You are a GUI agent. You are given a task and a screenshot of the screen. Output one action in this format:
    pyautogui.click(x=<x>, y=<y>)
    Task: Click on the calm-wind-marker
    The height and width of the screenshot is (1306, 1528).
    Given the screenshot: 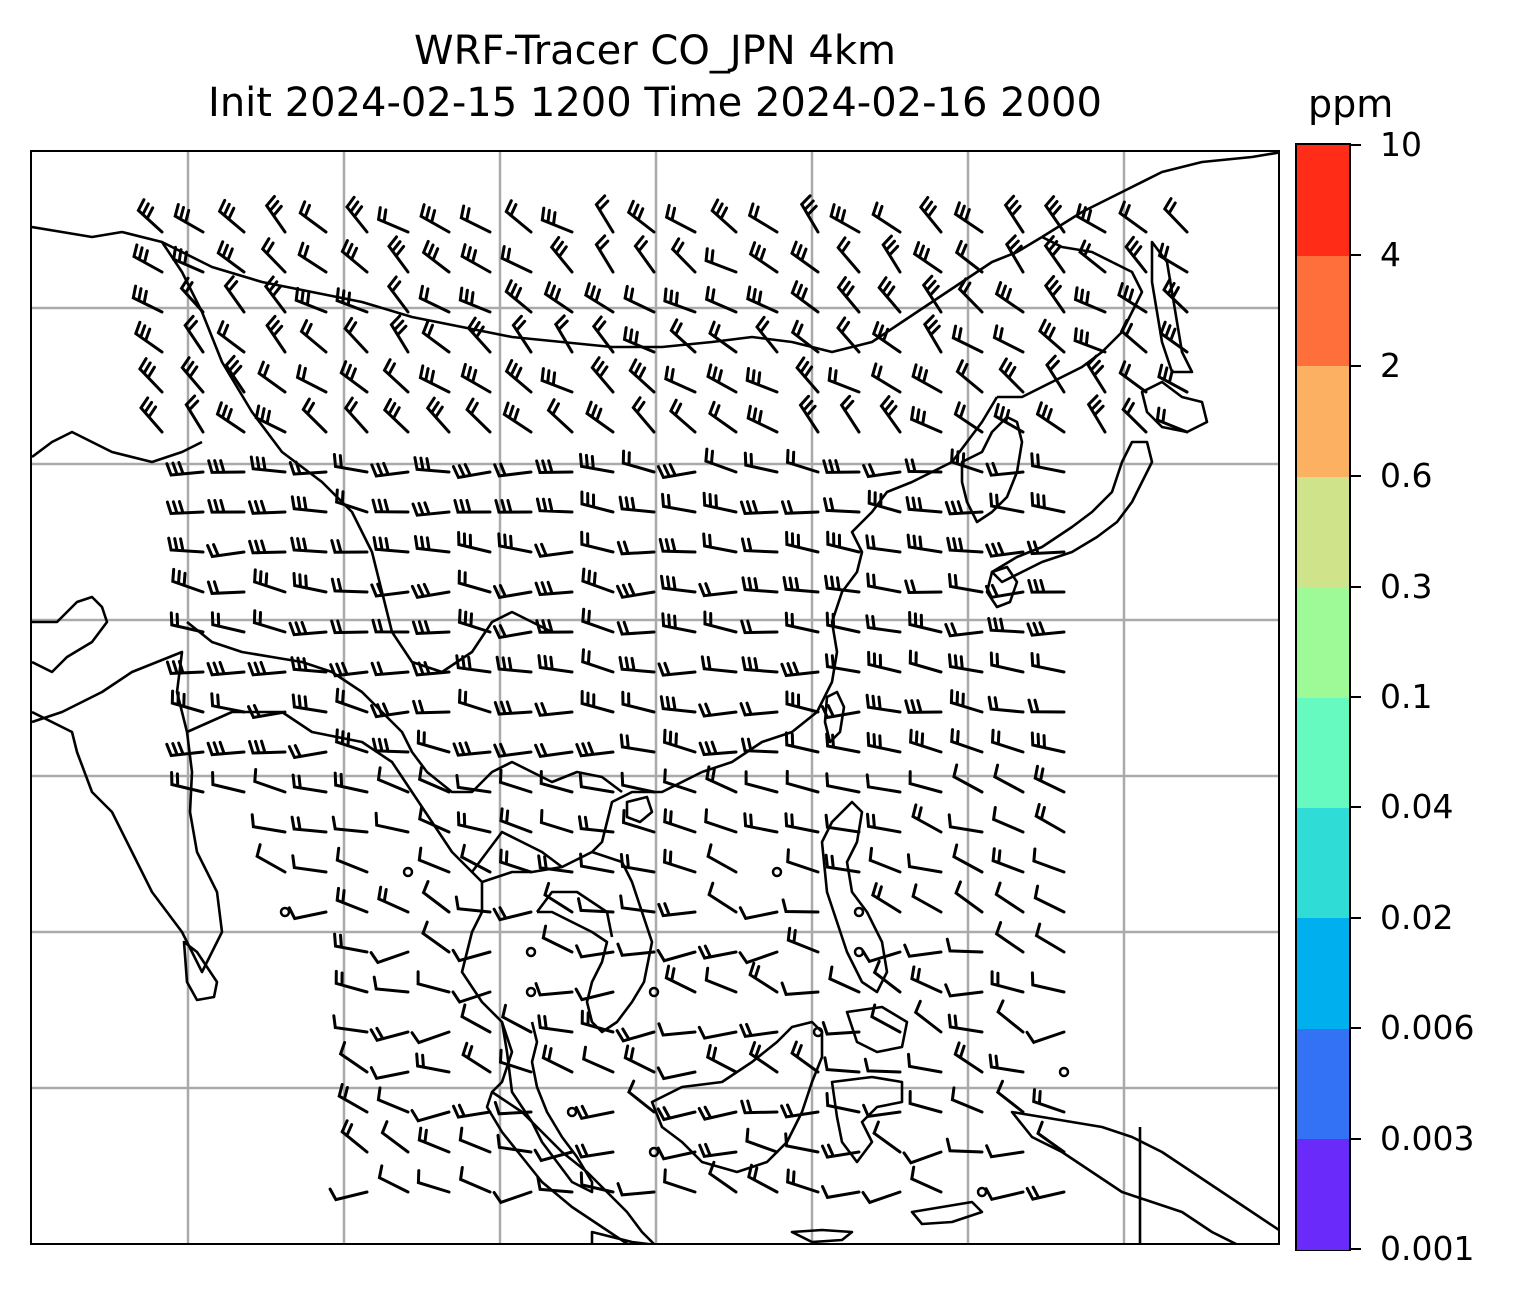 What is the action you would take?
    pyautogui.click(x=531, y=992)
    